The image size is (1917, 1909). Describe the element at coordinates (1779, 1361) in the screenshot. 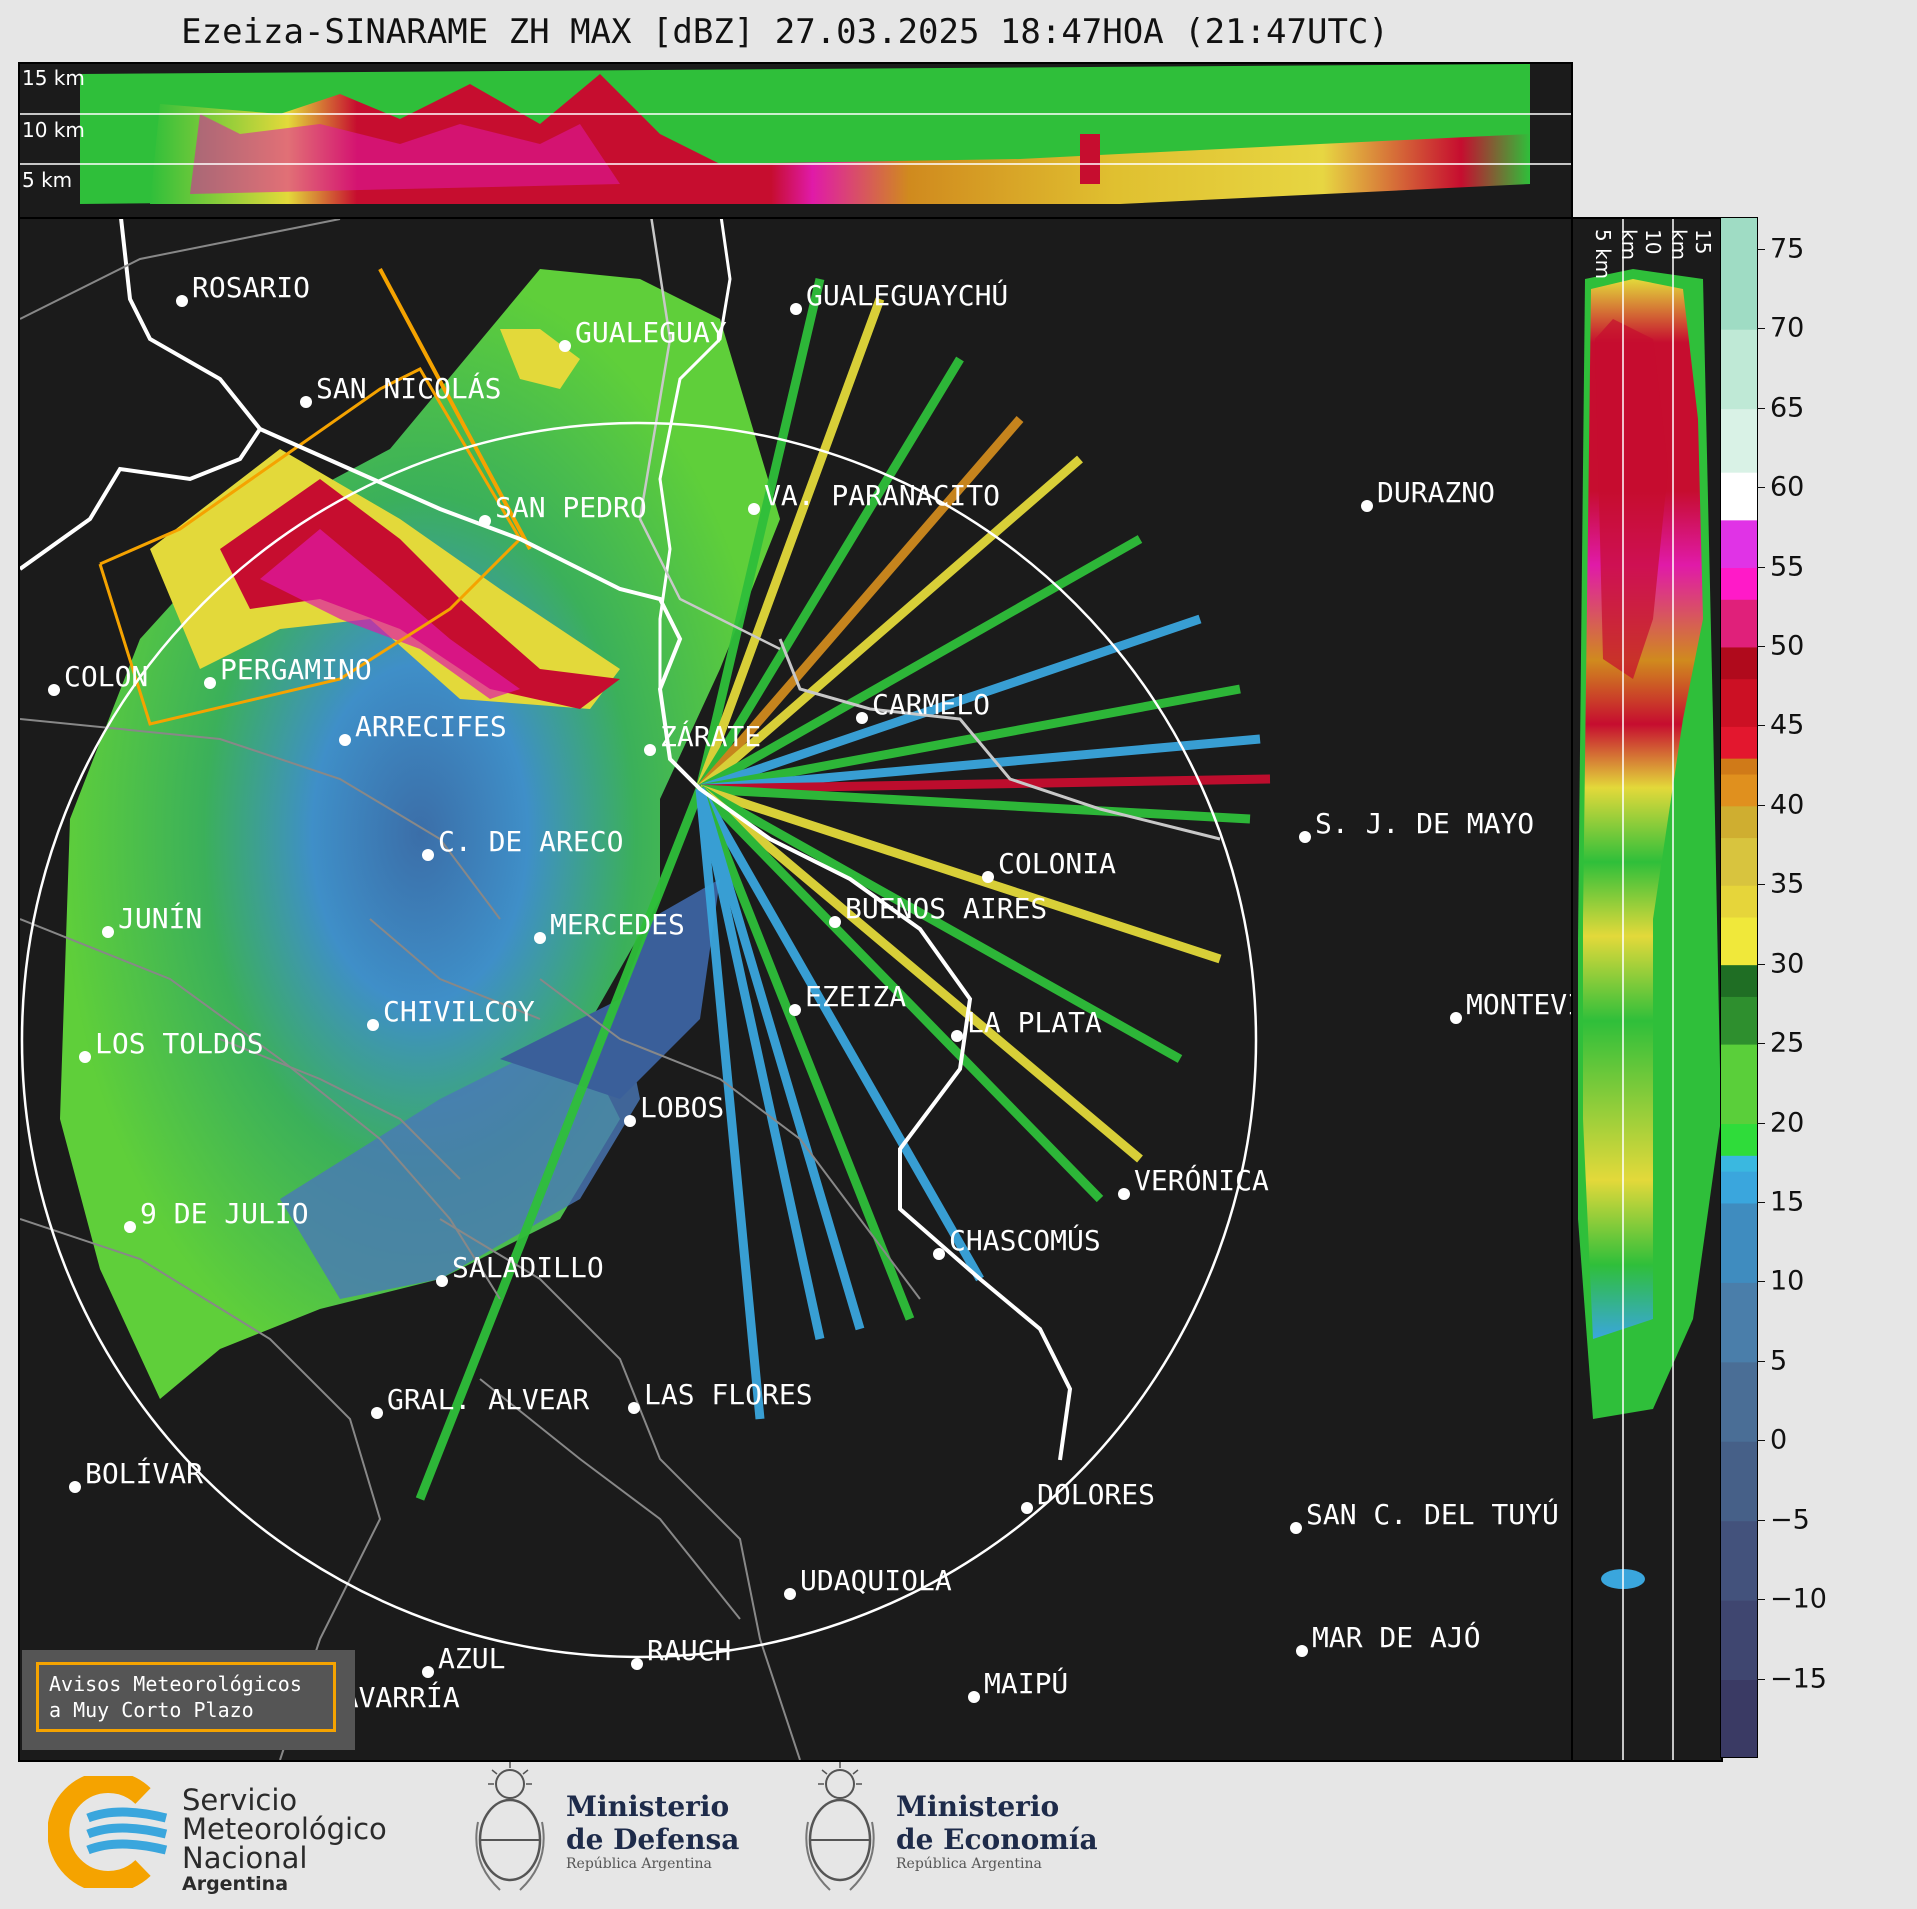

I see `colorbar-tick-label: 5` at that location.